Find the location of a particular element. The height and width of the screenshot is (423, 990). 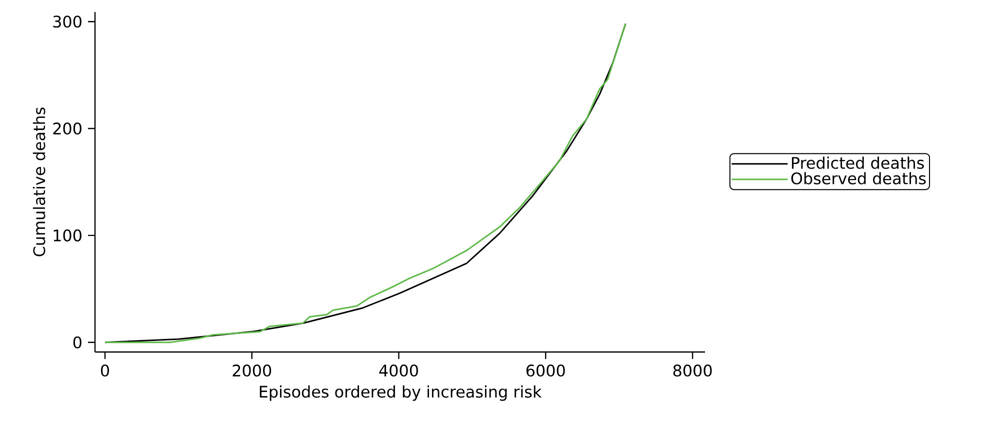

y-tick-label: 0 is located at coordinates (77, 342).